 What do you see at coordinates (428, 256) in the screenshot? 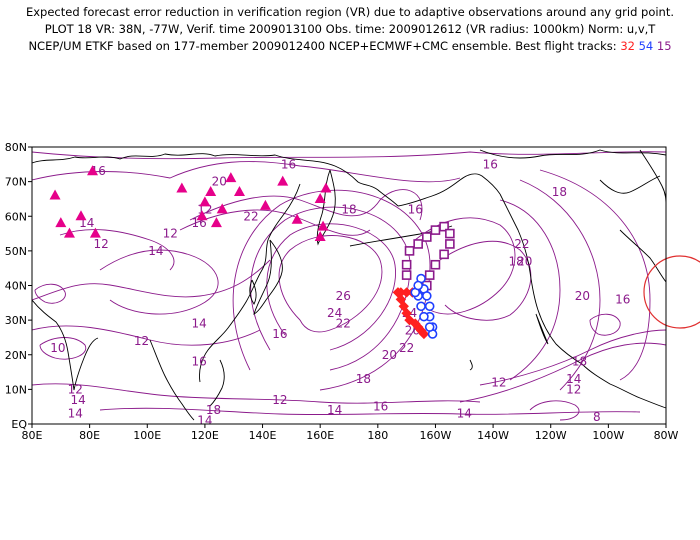
I see `flight-track-purple` at bounding box center [428, 256].